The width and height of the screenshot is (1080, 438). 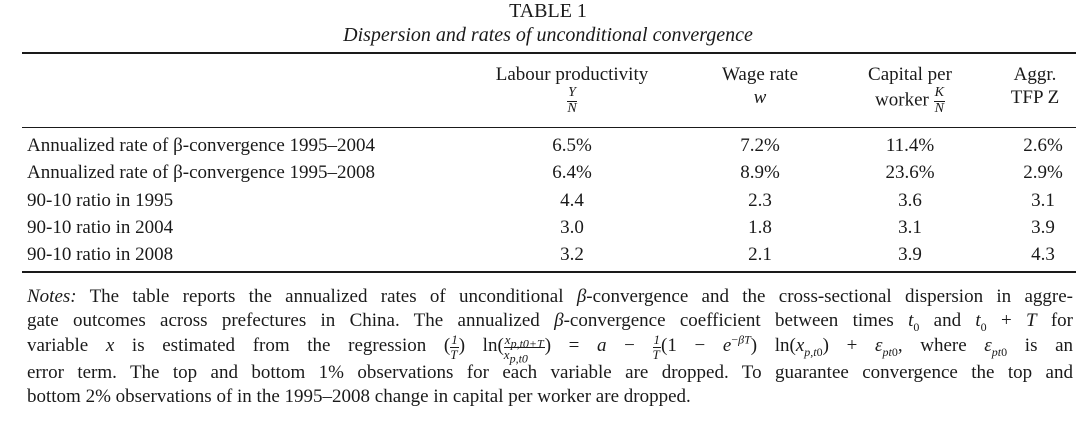 What do you see at coordinates (760, 74) in the screenshot?
I see `column-header-text: Wage rate` at bounding box center [760, 74].